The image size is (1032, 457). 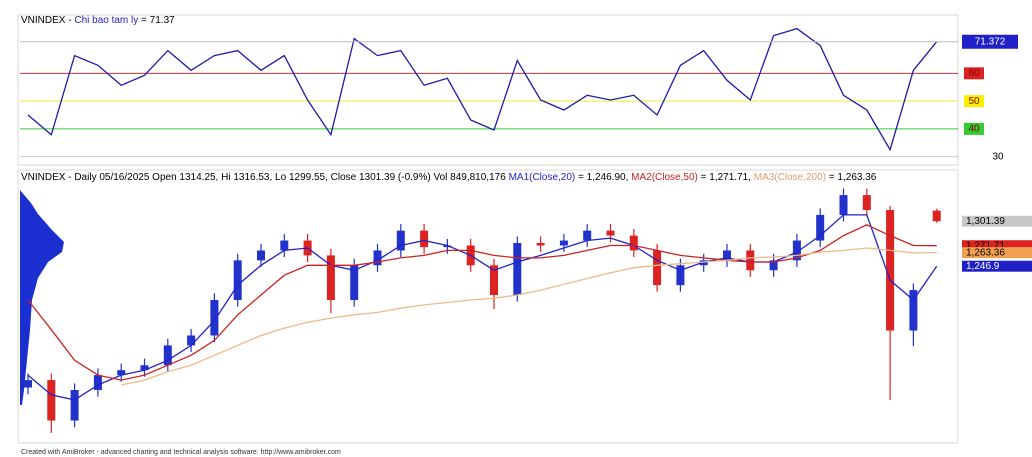 I want to click on title-part: = 1,263.36, so click(x=851, y=177).